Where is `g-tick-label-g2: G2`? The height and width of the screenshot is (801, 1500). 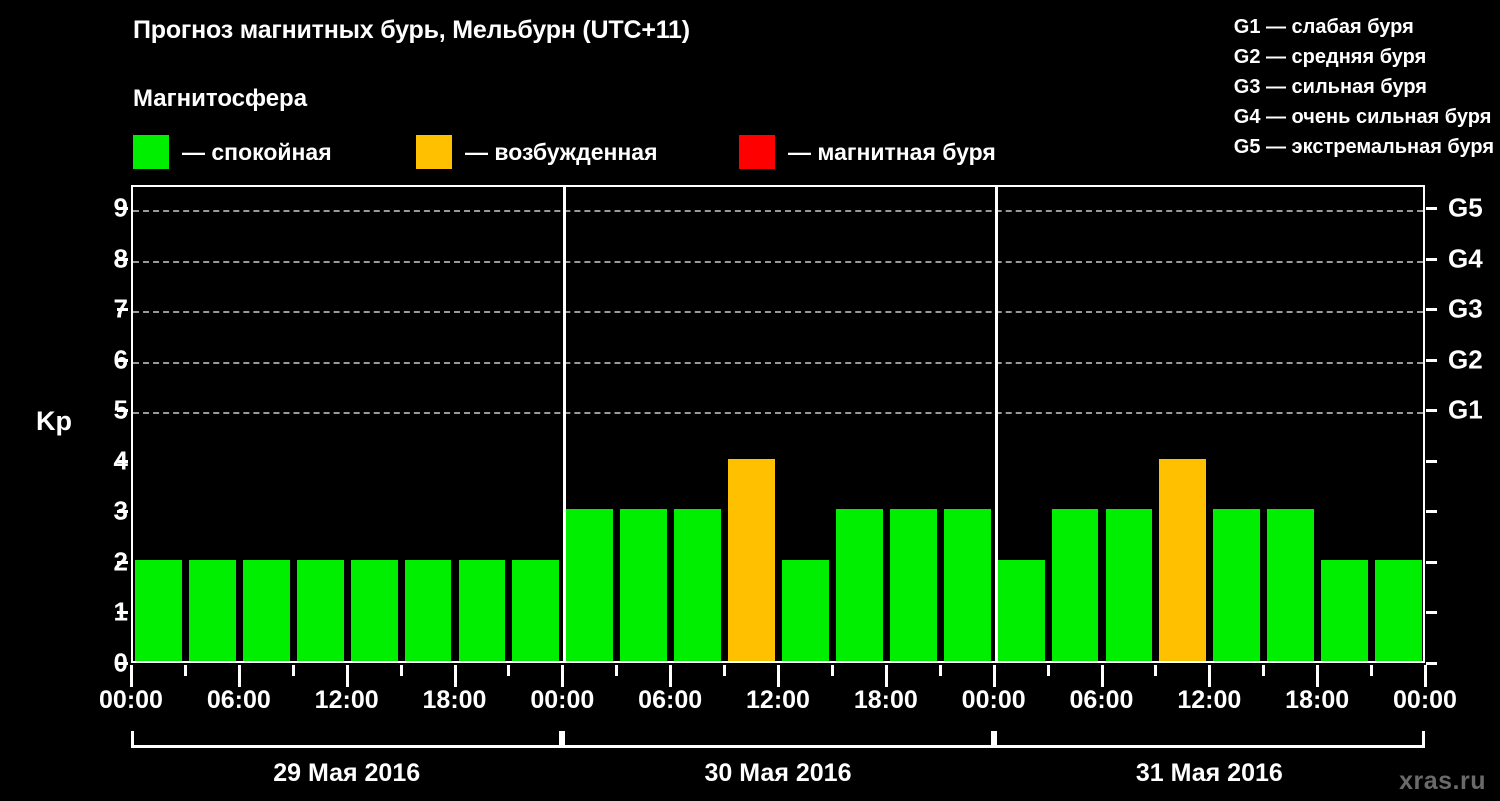
g-tick-label-g2: G2 is located at coordinates (1465, 359).